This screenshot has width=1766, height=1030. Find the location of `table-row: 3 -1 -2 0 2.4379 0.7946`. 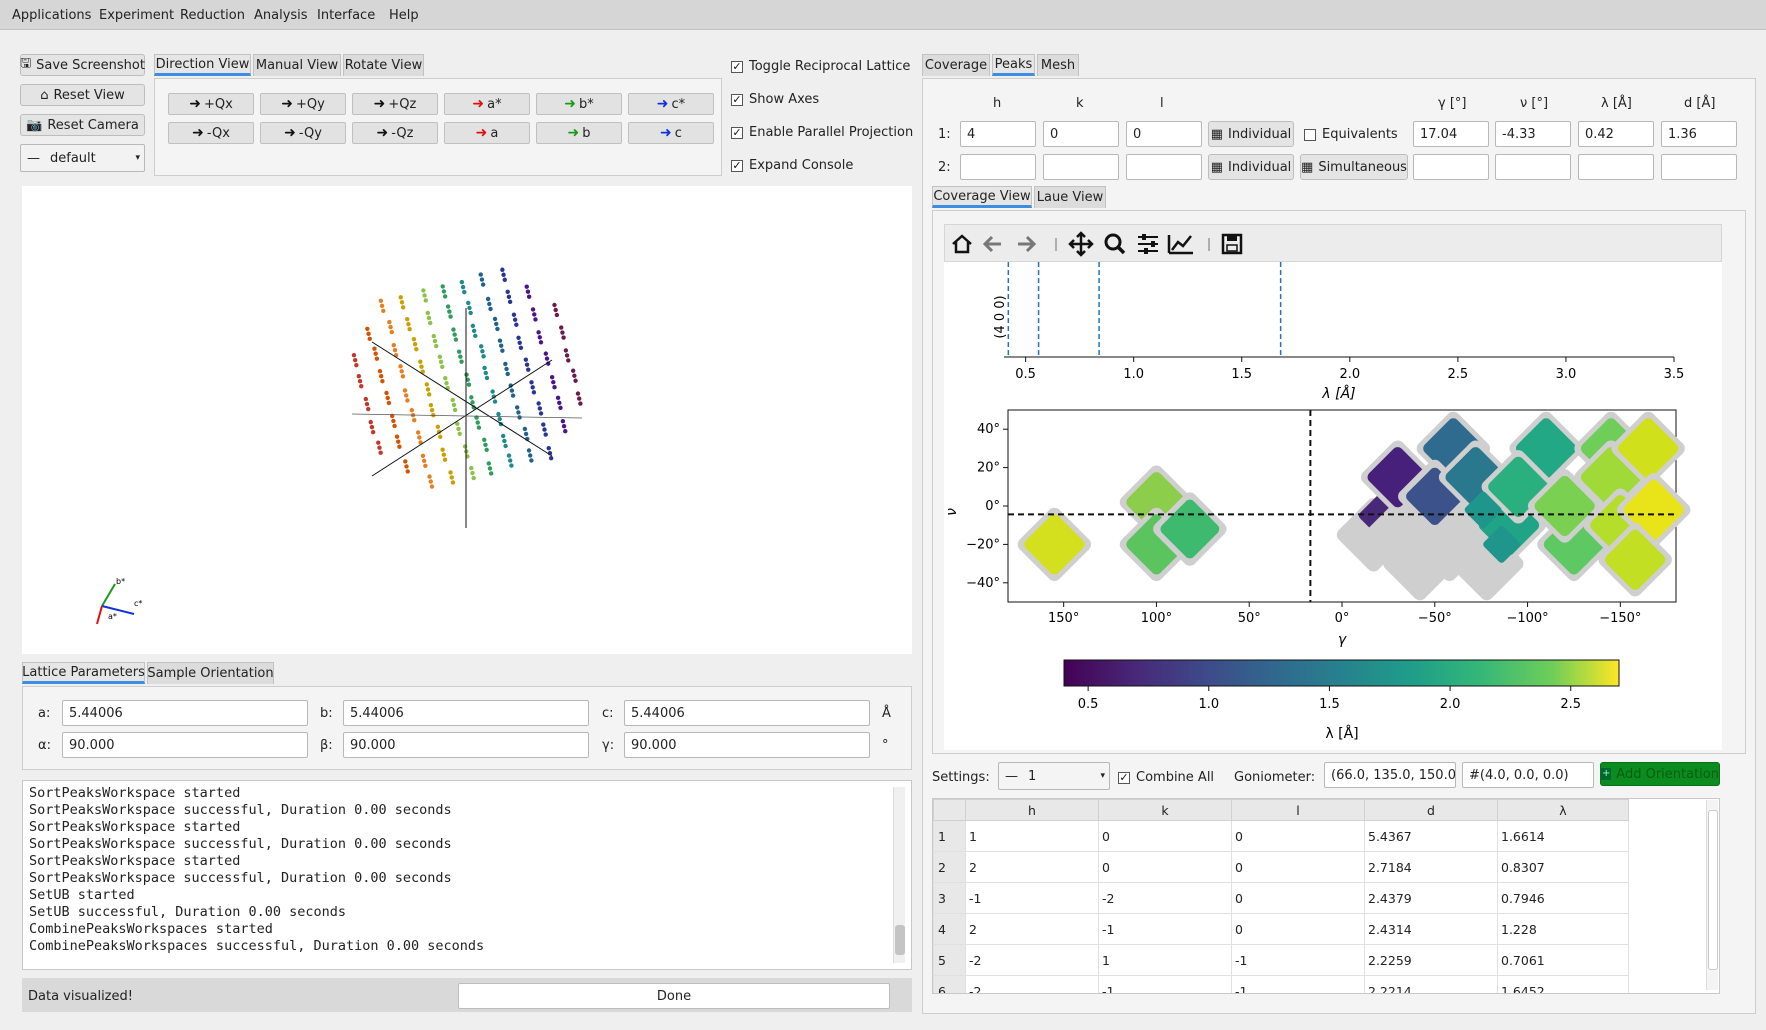

table-row: 3 -1 -2 0 2.4379 0.7946 is located at coordinates (1281, 898).